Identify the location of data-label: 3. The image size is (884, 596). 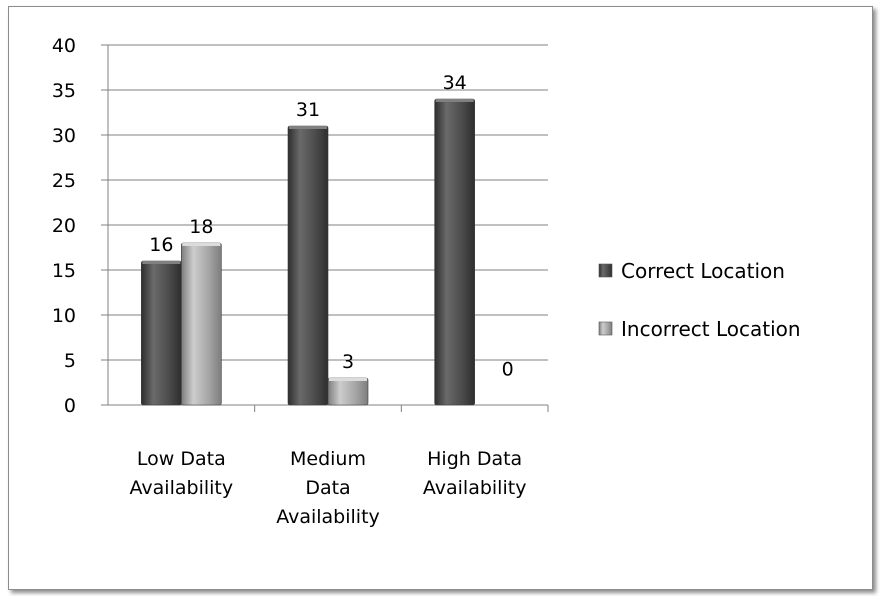
(348, 362).